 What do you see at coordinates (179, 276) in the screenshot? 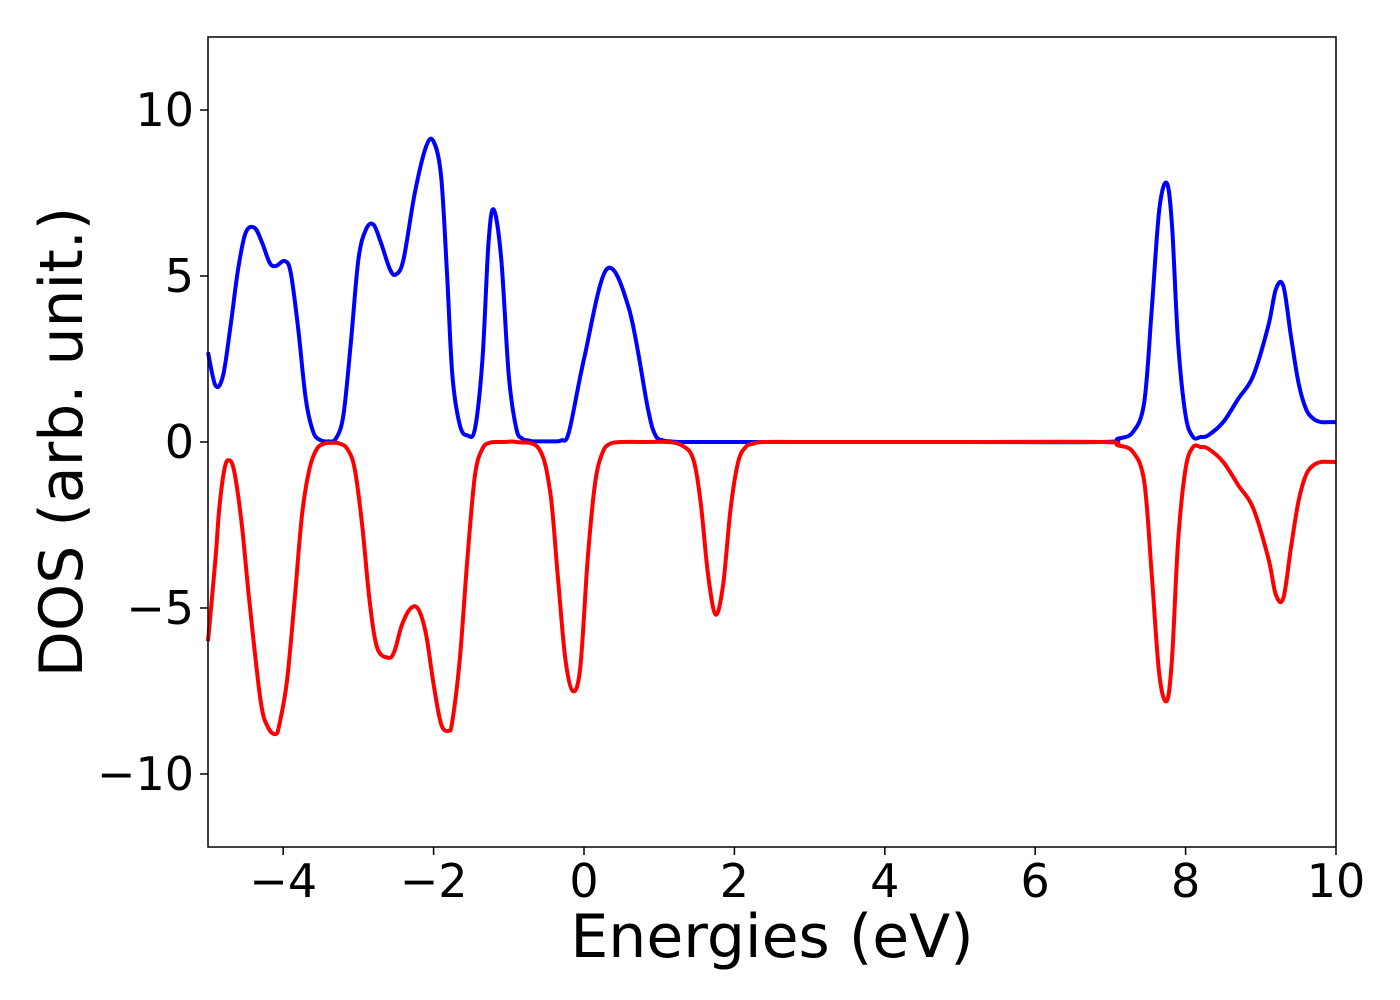
I see `y-tick-label: 5` at bounding box center [179, 276].